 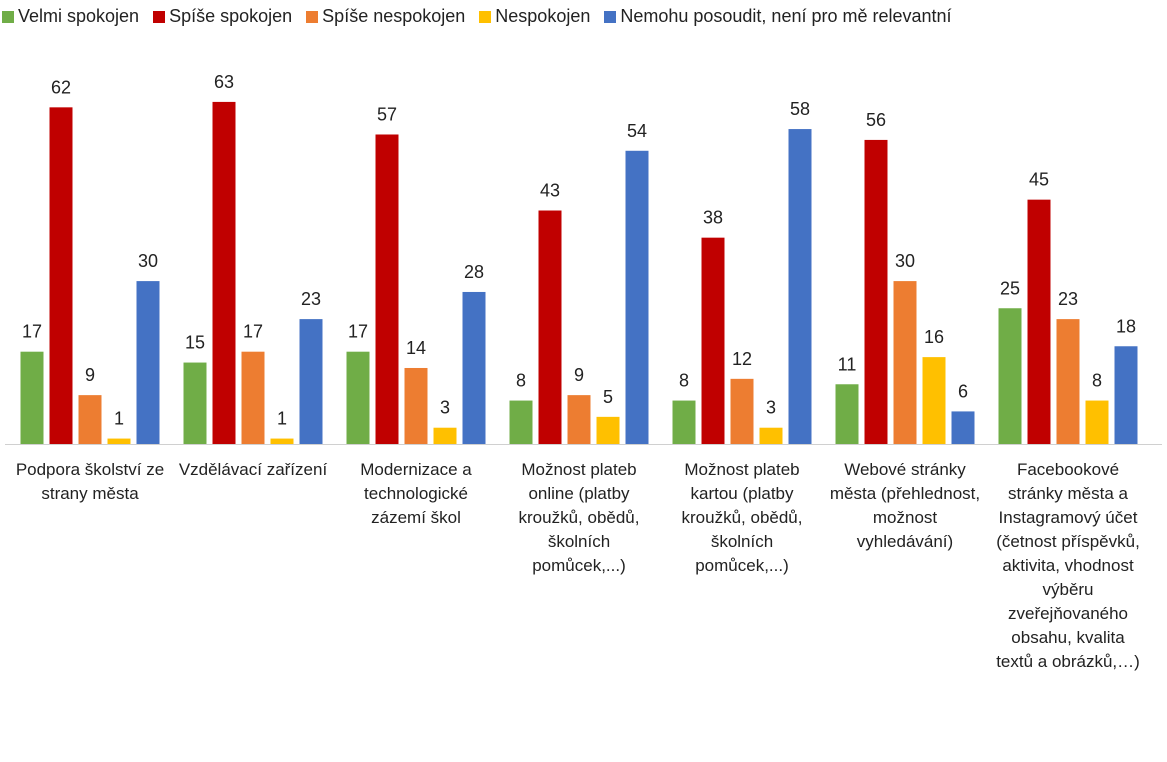 What do you see at coordinates (1039, 180) in the screenshot?
I see `value-label: 45` at bounding box center [1039, 180].